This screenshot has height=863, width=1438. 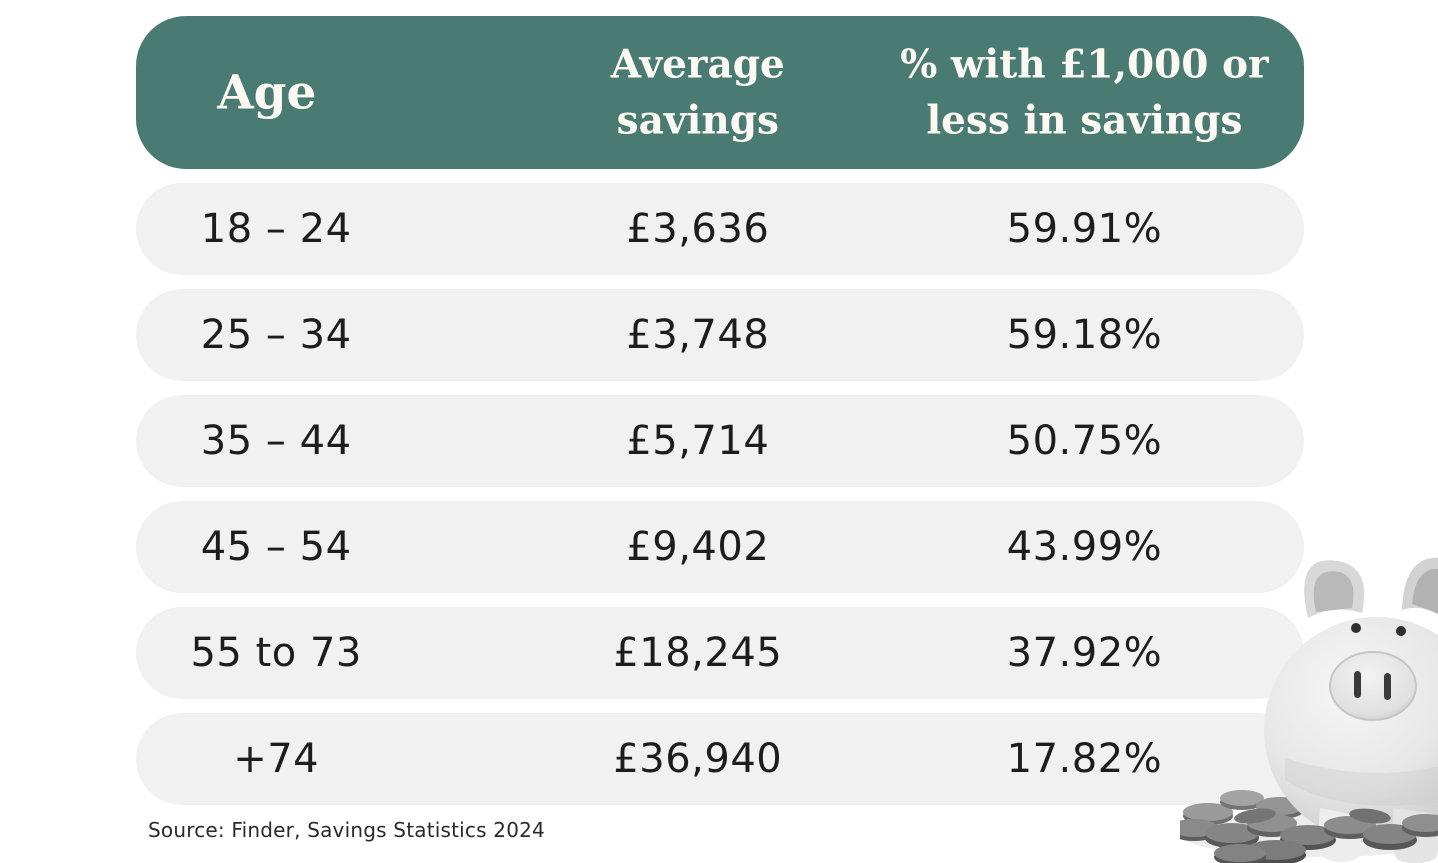 What do you see at coordinates (1351, 710) in the screenshot?
I see `pig-body` at bounding box center [1351, 710].